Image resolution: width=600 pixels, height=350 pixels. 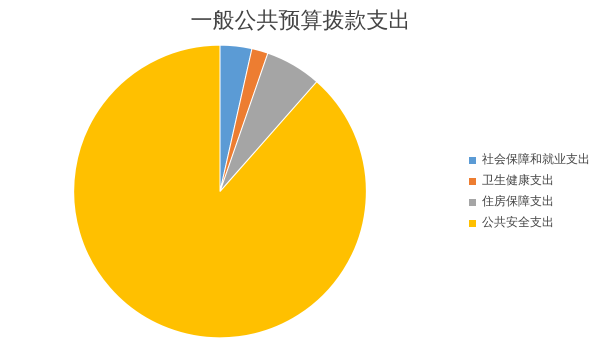 I want to click on legend-label: 公共安全支出, so click(x=518, y=222).